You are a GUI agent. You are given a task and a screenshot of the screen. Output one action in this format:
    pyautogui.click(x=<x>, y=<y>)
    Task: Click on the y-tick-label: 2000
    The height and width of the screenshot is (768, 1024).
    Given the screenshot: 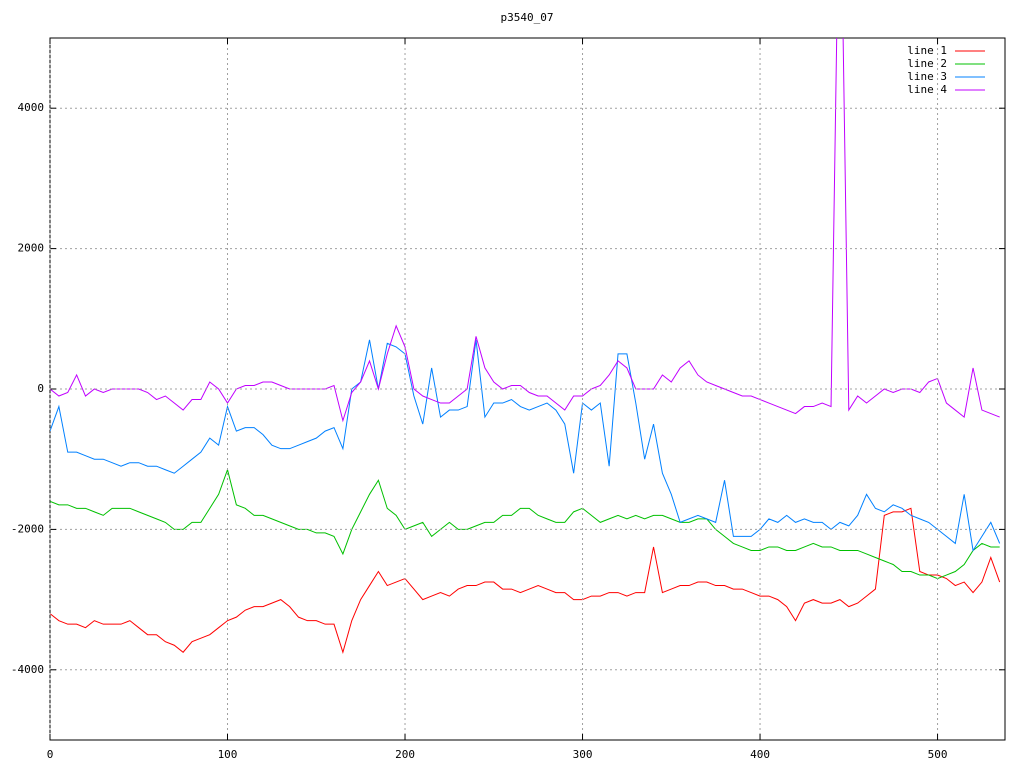 What is the action you would take?
    pyautogui.click(x=31, y=248)
    